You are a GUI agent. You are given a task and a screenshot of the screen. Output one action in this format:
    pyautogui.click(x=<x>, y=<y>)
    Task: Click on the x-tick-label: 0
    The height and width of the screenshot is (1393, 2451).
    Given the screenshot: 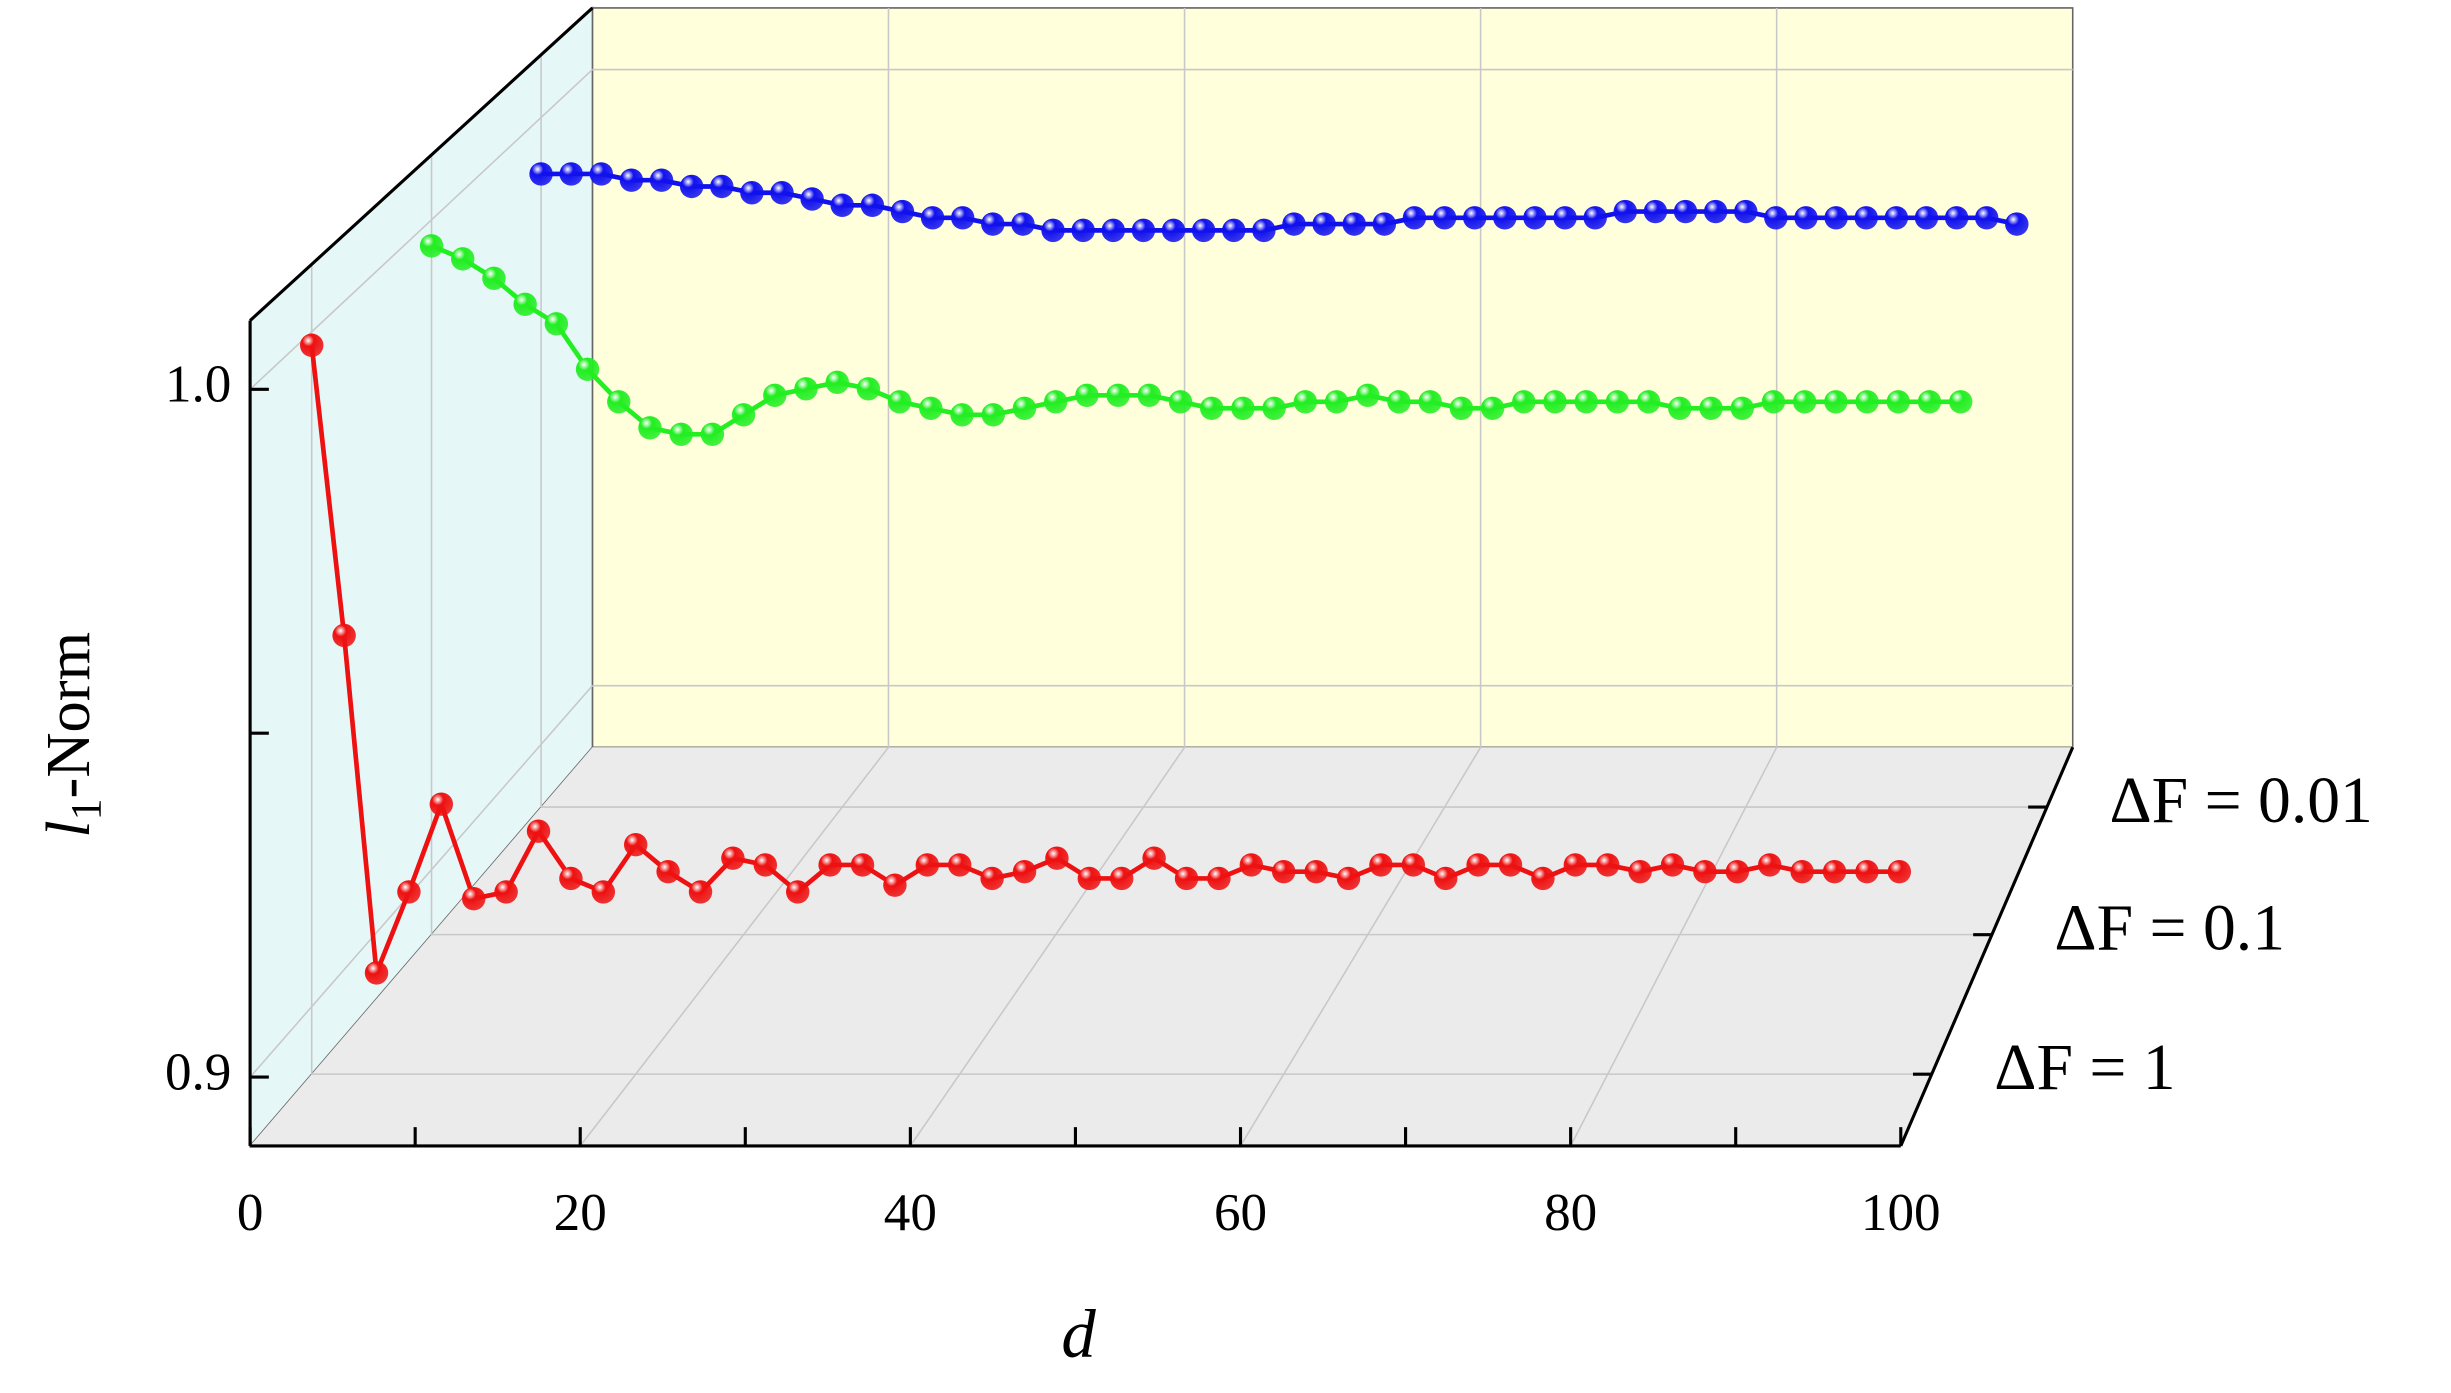 What is the action you would take?
    pyautogui.click(x=250, y=1213)
    